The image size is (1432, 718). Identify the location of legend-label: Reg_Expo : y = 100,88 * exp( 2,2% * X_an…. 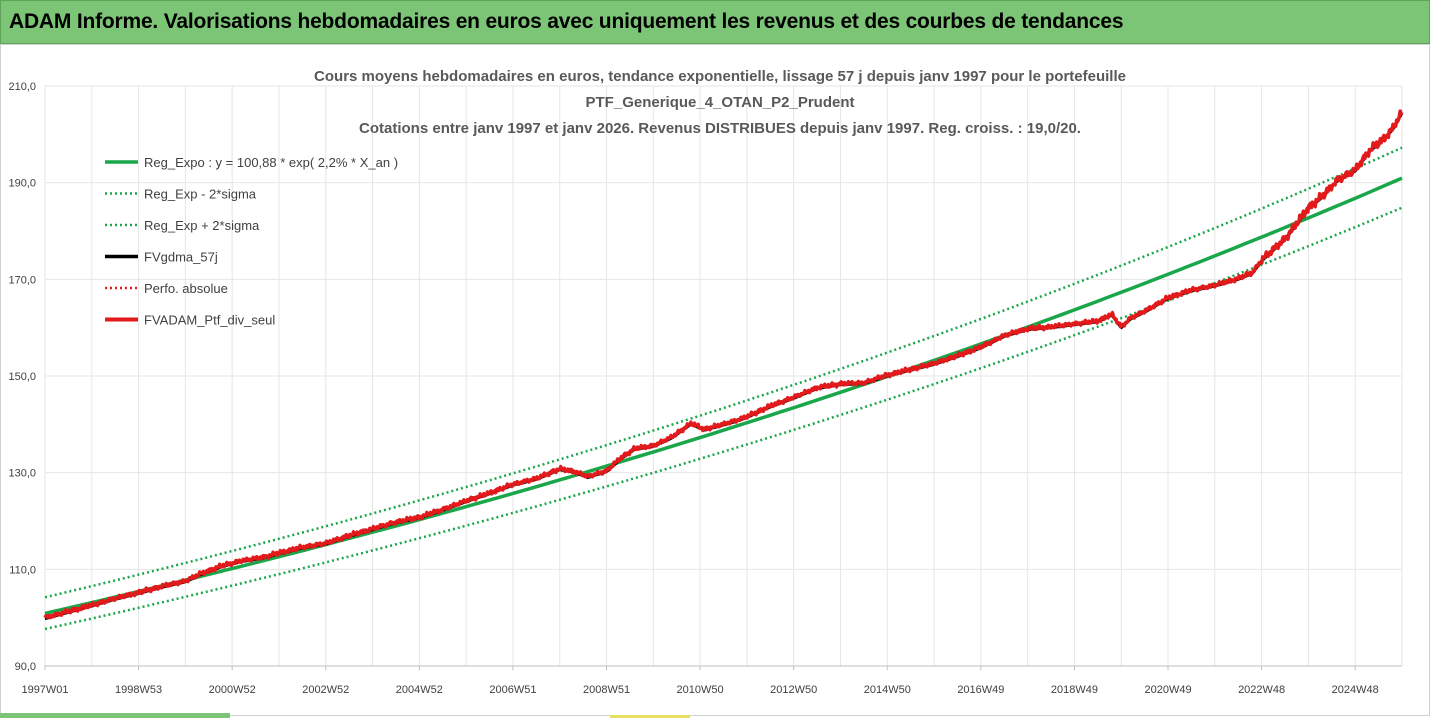
(271, 162).